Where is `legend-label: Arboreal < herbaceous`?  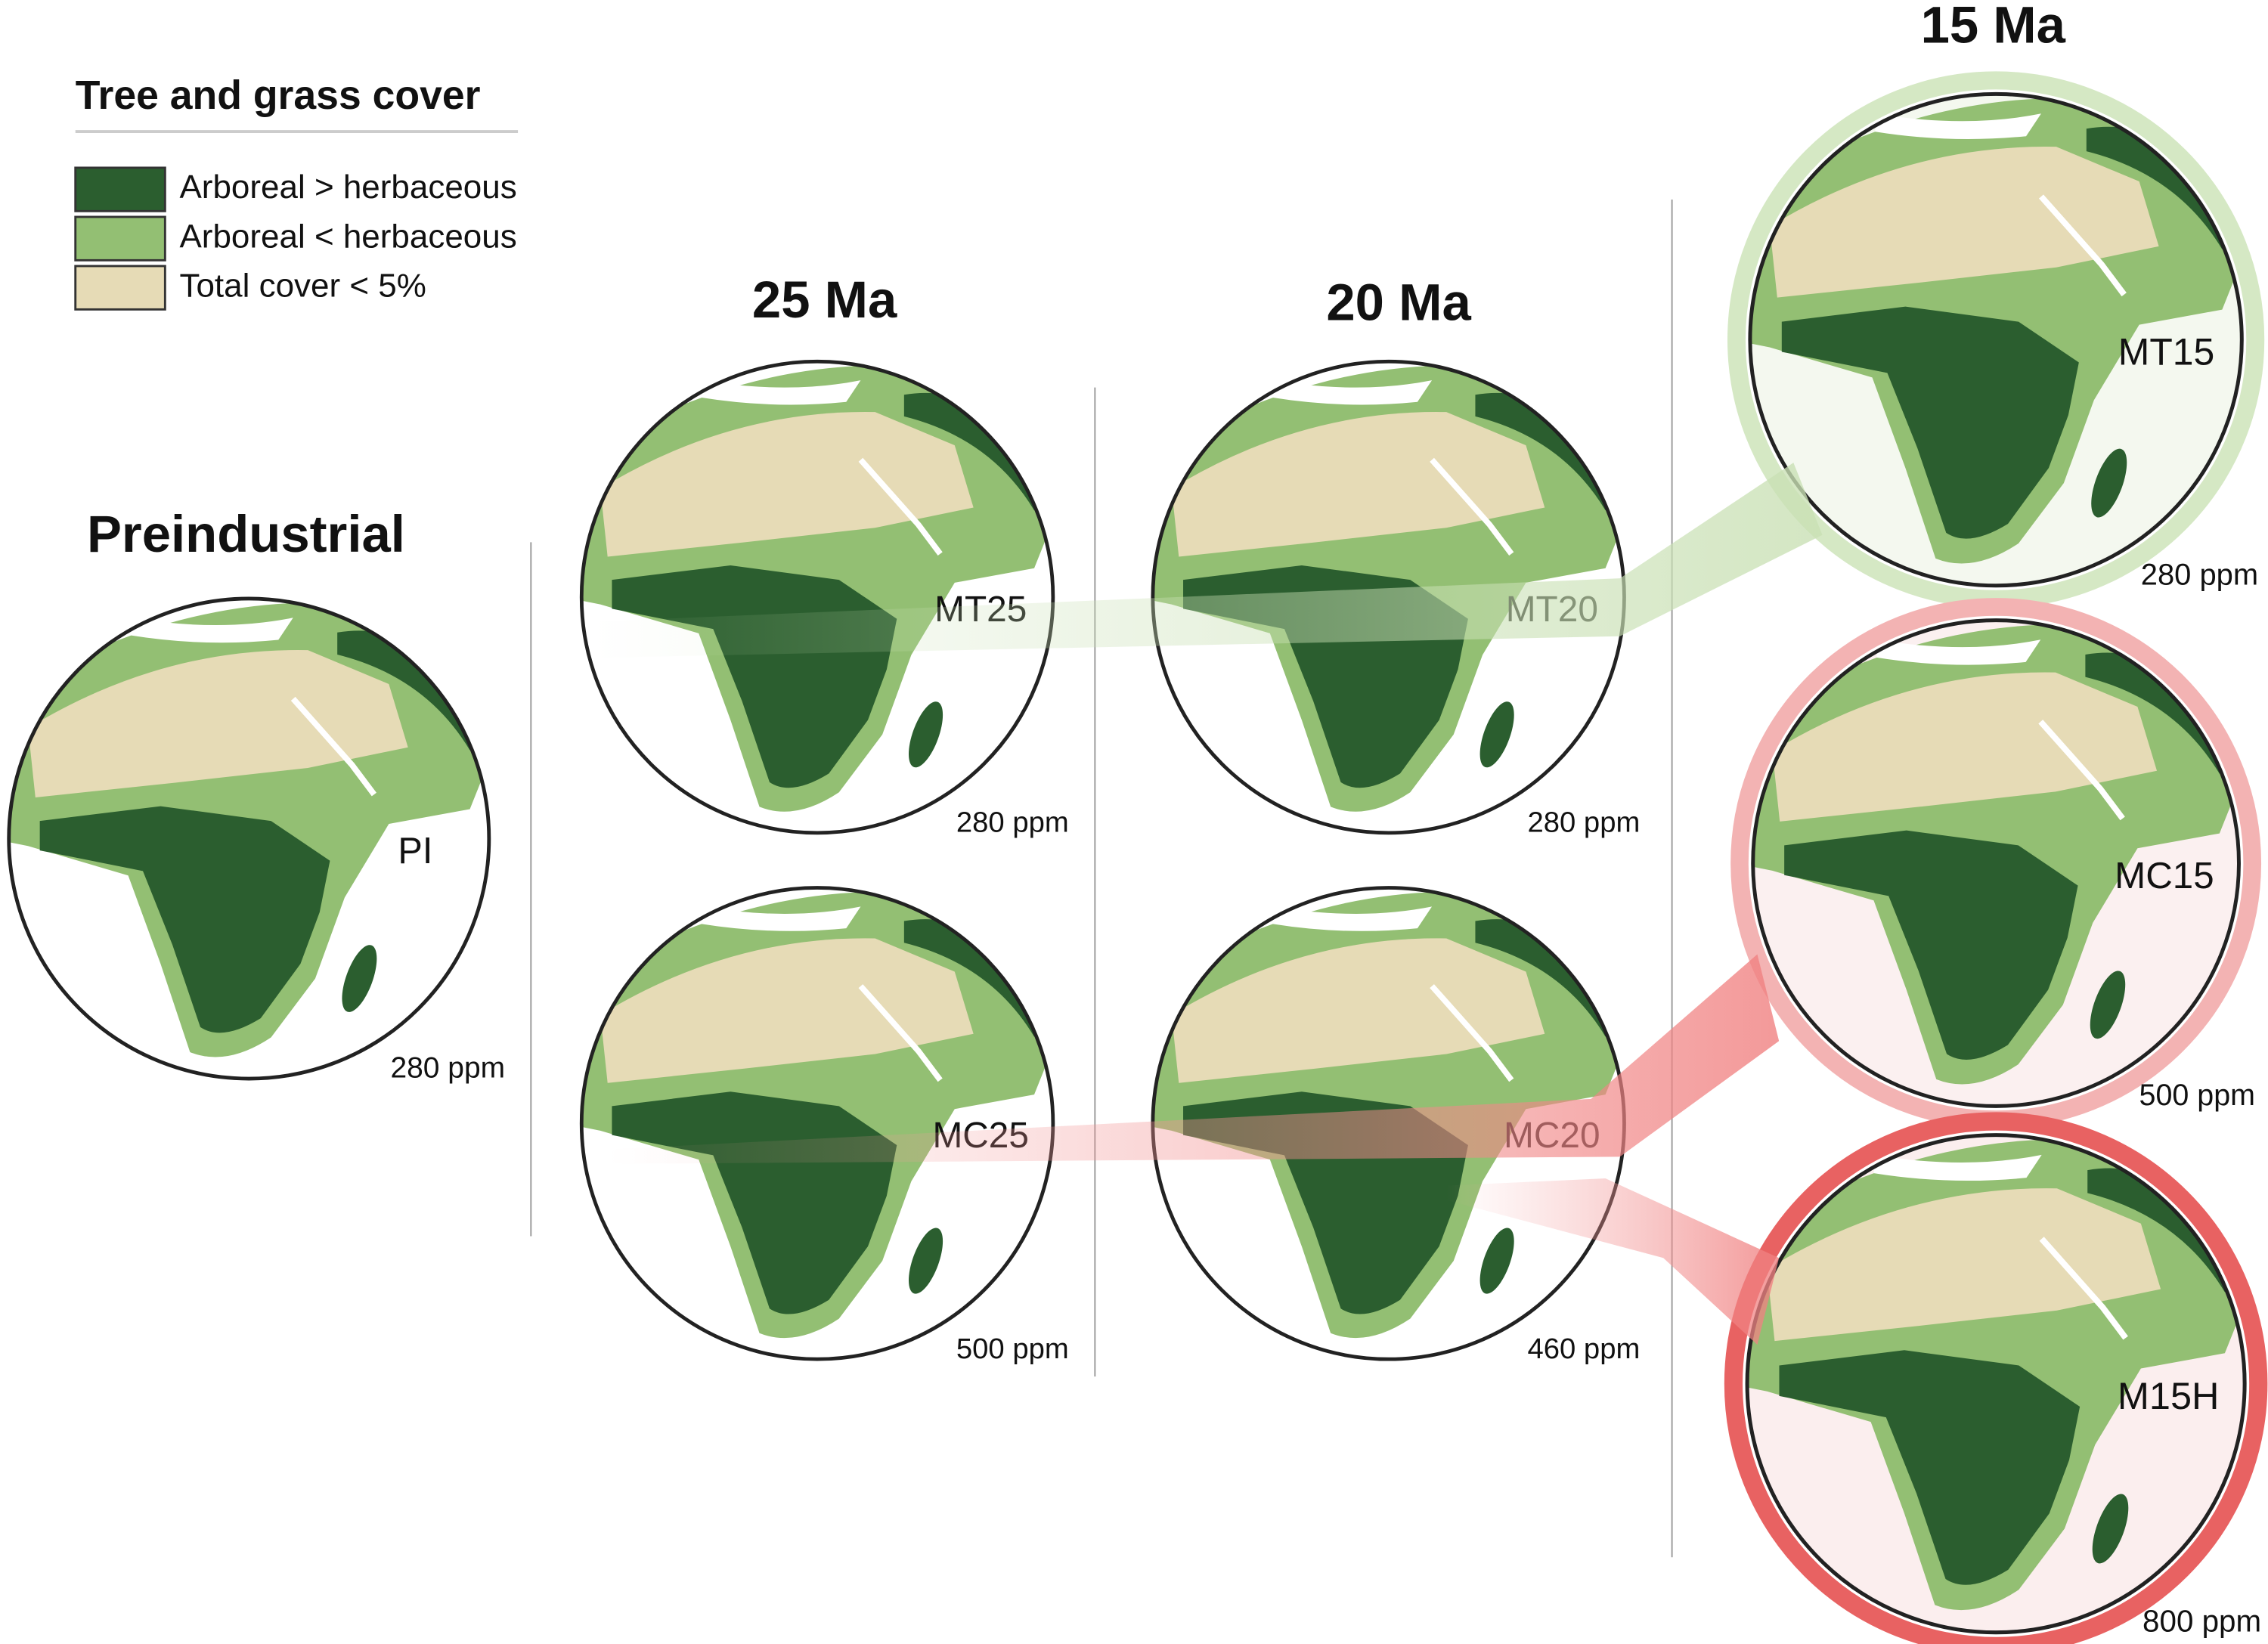 legend-label: Arboreal < herbaceous is located at coordinates (347, 236).